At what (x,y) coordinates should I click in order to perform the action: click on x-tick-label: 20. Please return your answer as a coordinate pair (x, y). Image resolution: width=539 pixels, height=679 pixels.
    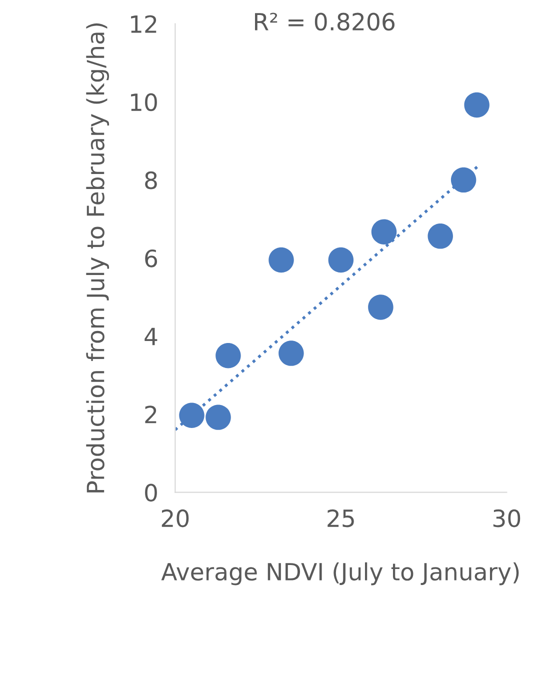
    Looking at the image, I should click on (175, 518).